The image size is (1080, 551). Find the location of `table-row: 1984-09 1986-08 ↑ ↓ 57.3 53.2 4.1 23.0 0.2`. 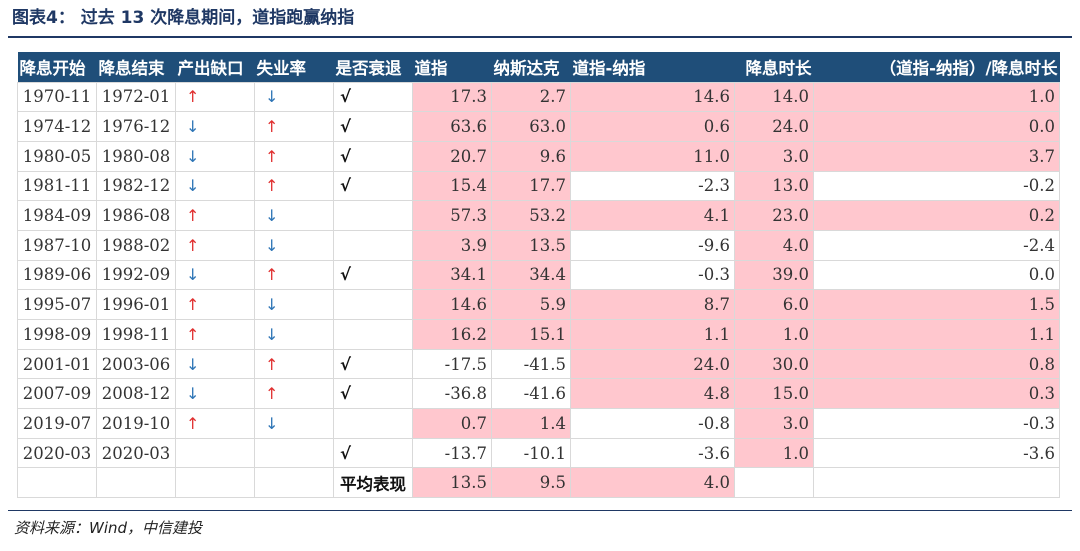

table-row: 1984-09 1986-08 ↑ ↓ 57.3 53.2 4.1 23.0 0.2 is located at coordinates (538, 215).